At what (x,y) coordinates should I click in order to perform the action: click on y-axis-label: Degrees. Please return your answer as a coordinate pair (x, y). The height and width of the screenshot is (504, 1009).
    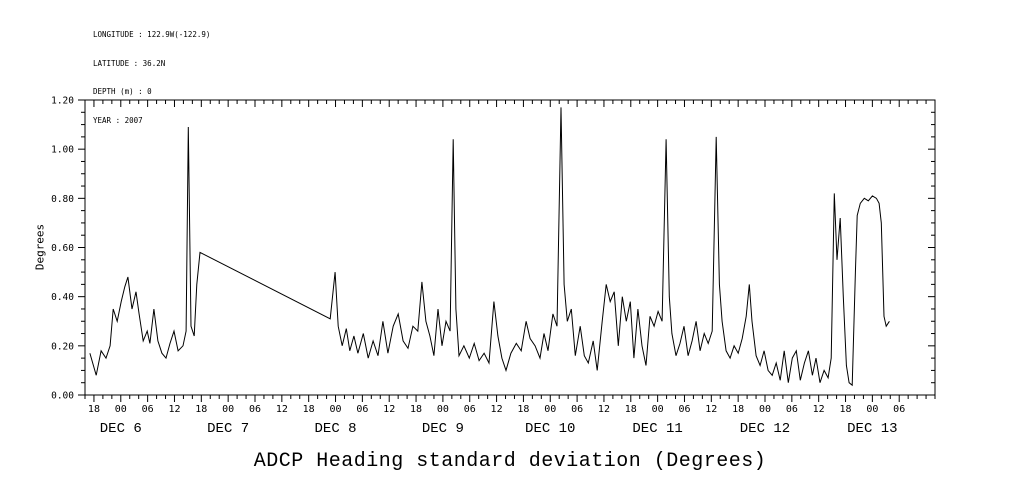
    Looking at the image, I should click on (40, 247).